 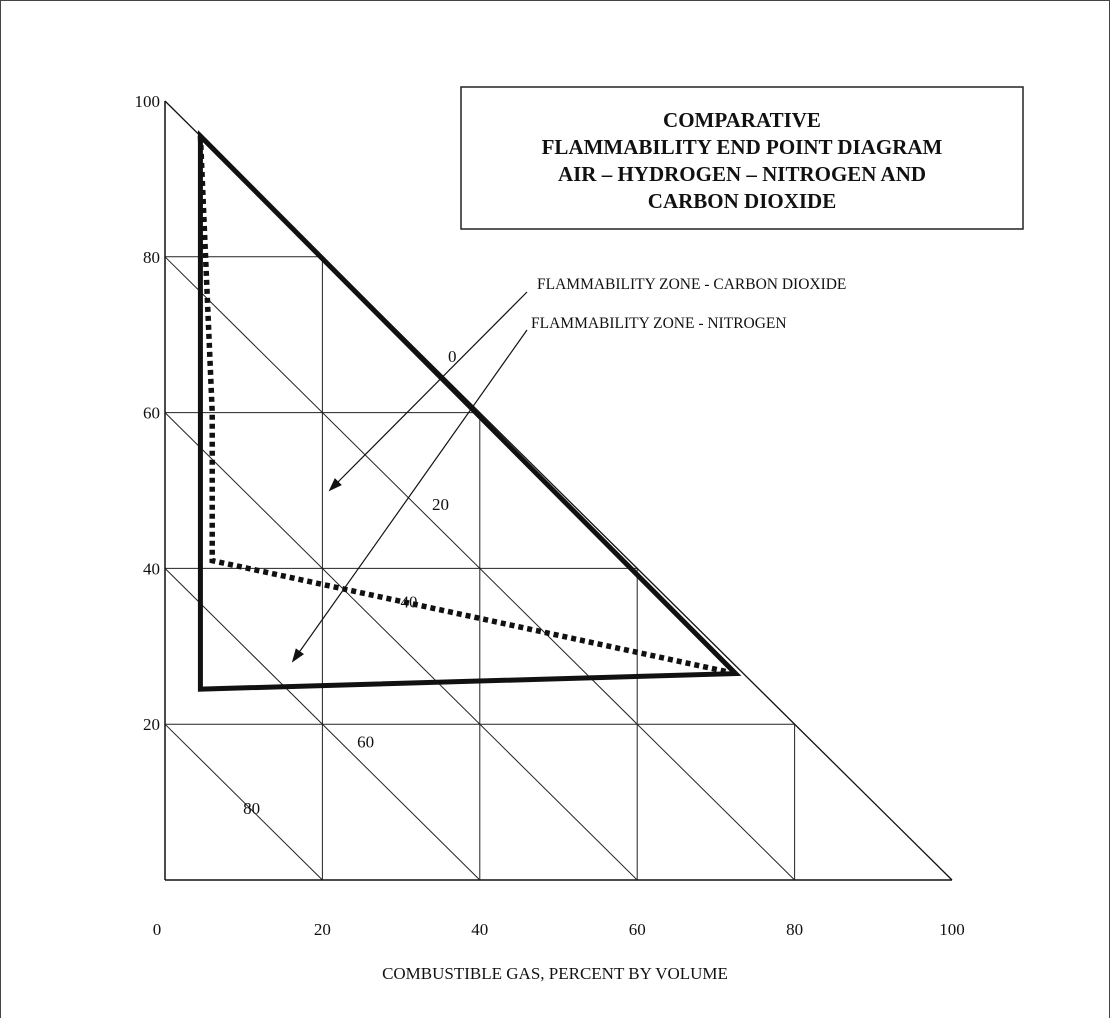 I want to click on diagonal-labels: 0 20 40 60 80, so click(x=349, y=582).